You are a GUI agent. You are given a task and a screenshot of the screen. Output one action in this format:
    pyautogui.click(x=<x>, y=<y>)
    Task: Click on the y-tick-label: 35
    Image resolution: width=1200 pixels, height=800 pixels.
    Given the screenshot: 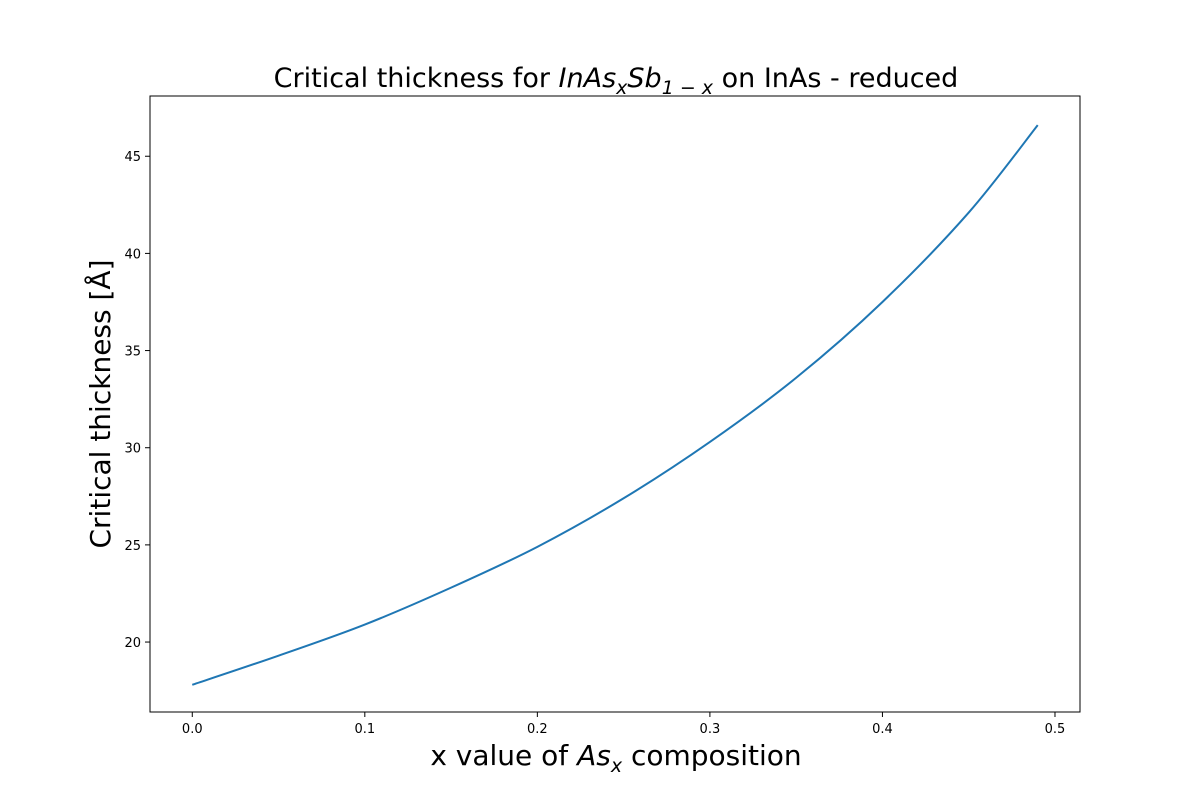 What is the action you would take?
    pyautogui.click(x=132, y=352)
    